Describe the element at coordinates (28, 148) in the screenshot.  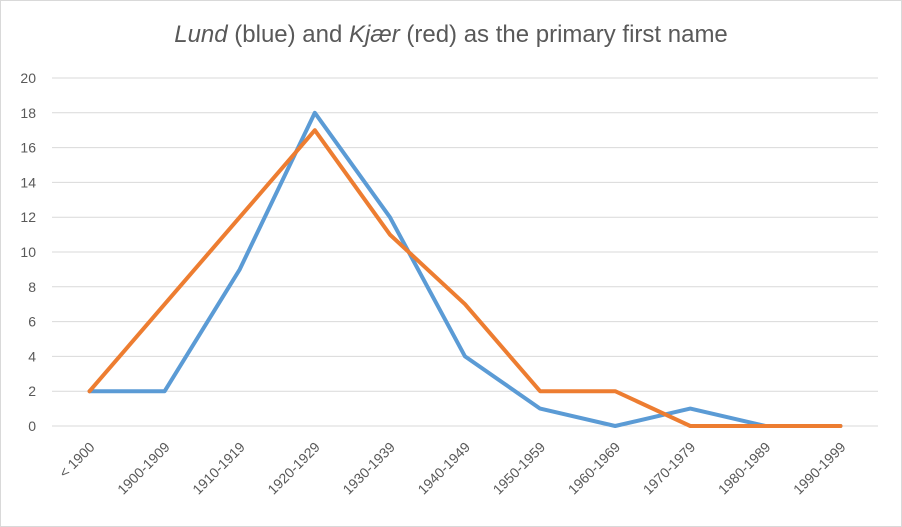
I see `y-tick-label: 16` at that location.